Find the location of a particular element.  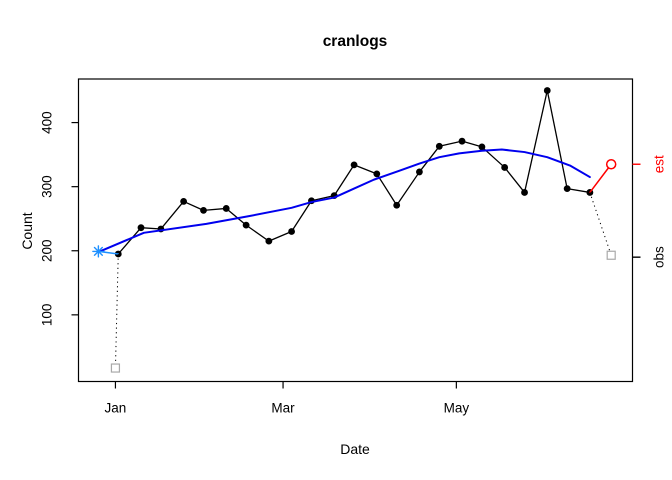

right-axis-label-est: est is located at coordinates (659, 164).